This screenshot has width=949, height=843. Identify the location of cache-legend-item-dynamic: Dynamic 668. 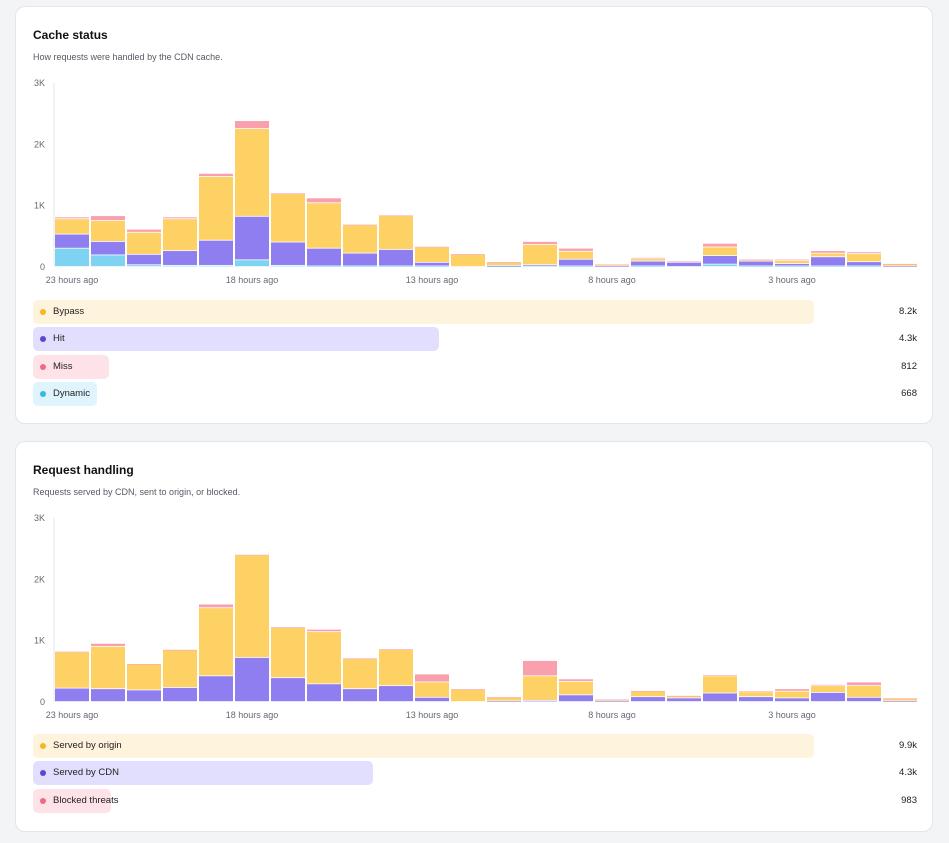
(475, 393).